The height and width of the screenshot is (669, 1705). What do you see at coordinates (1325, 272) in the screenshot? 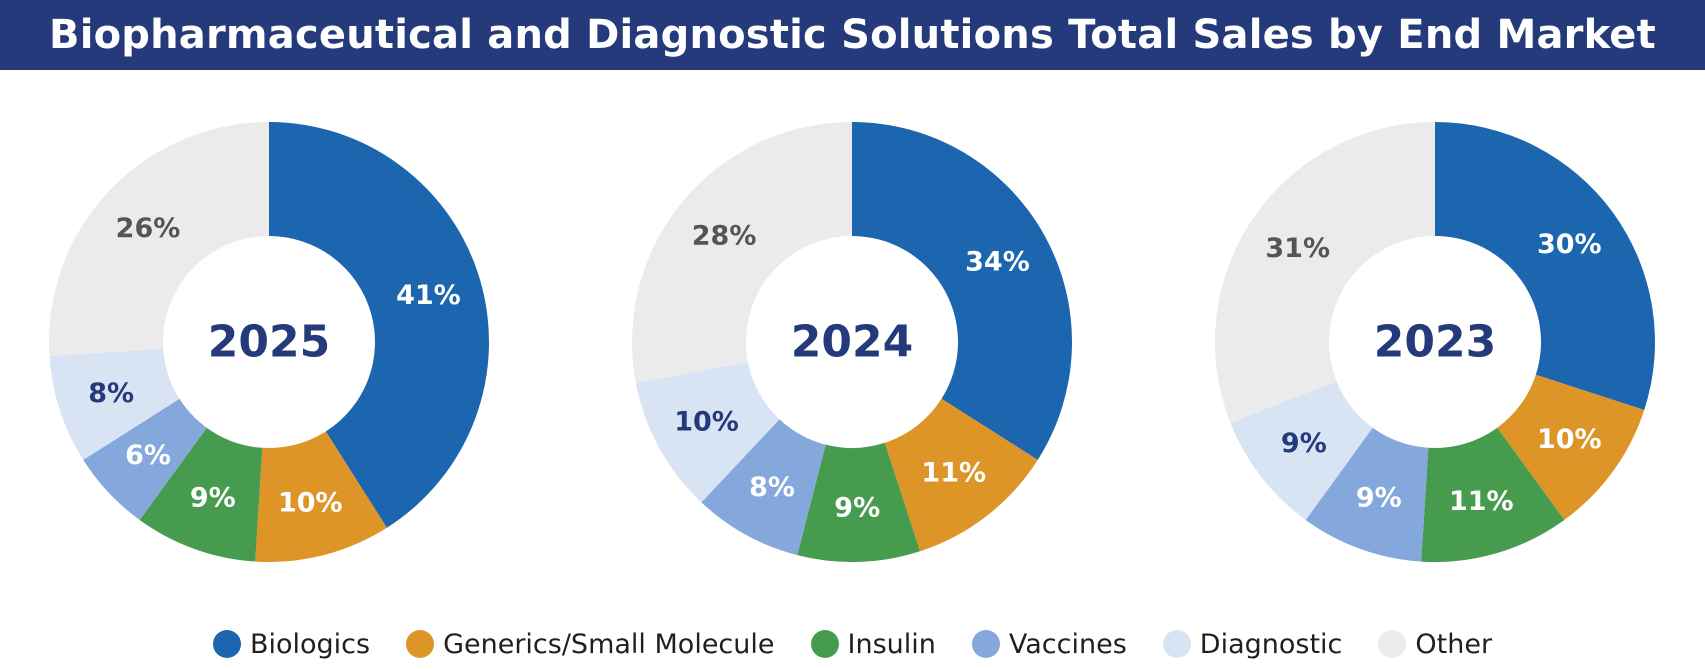
I see `slice-2023-other` at bounding box center [1325, 272].